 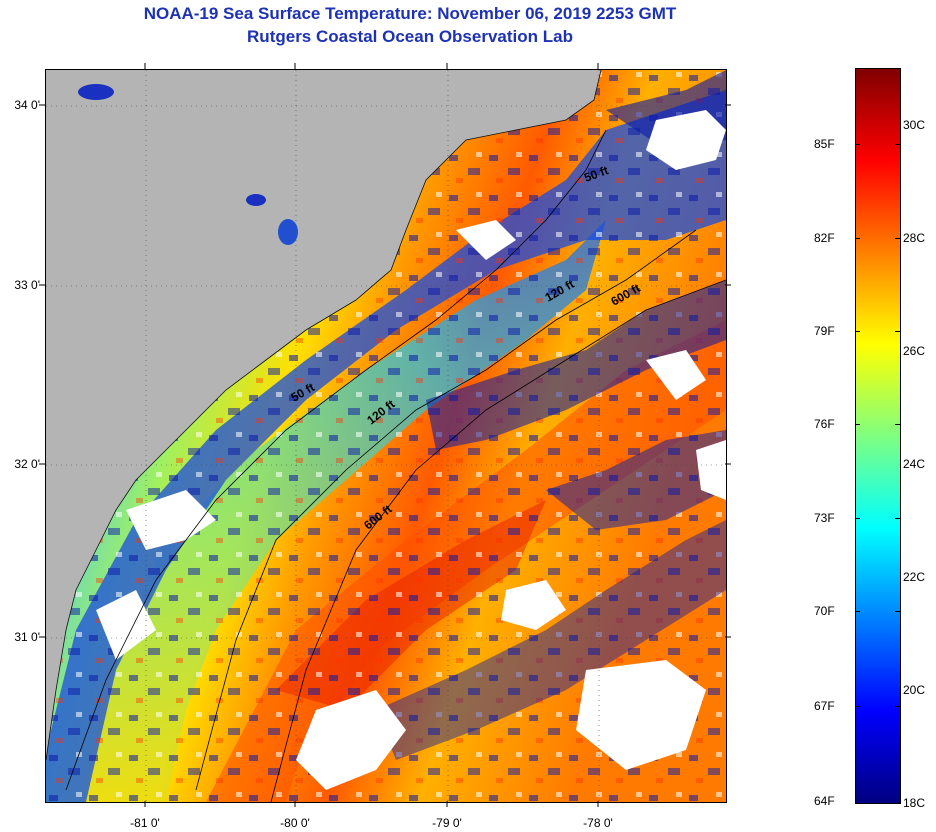 I want to click on lon-label-78: -78 0', so click(x=598, y=823).